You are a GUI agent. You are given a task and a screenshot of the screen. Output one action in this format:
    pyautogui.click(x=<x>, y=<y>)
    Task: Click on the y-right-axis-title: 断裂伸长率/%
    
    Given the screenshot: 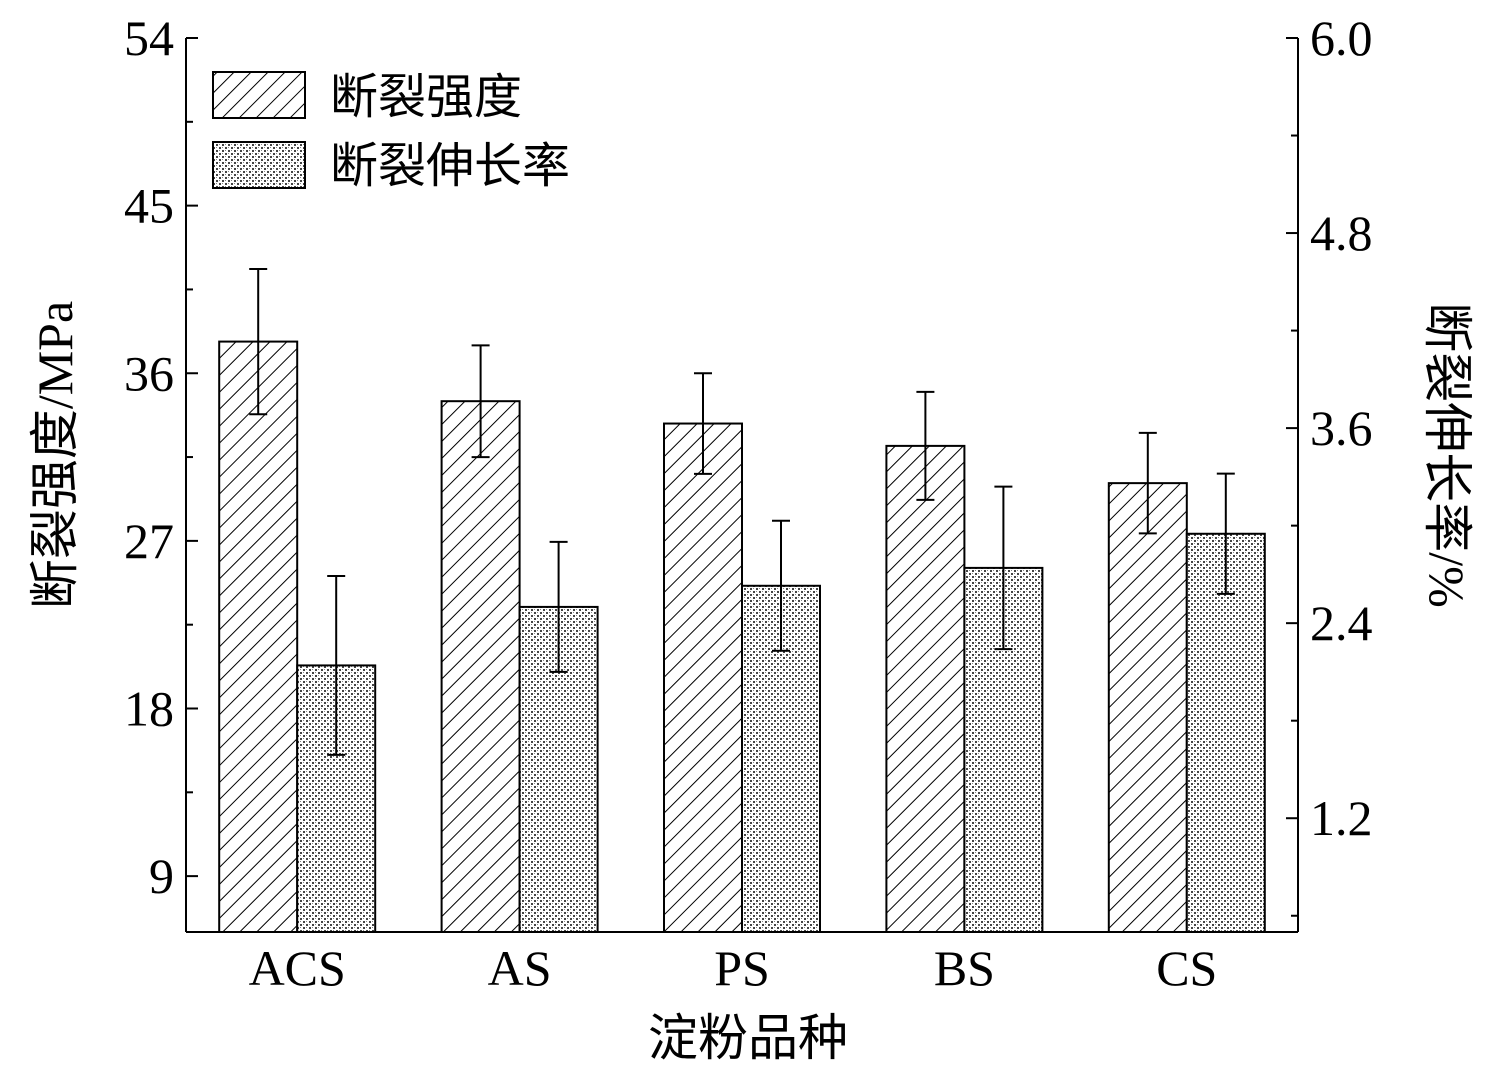 What is the action you would take?
    pyautogui.click(x=1447, y=455)
    